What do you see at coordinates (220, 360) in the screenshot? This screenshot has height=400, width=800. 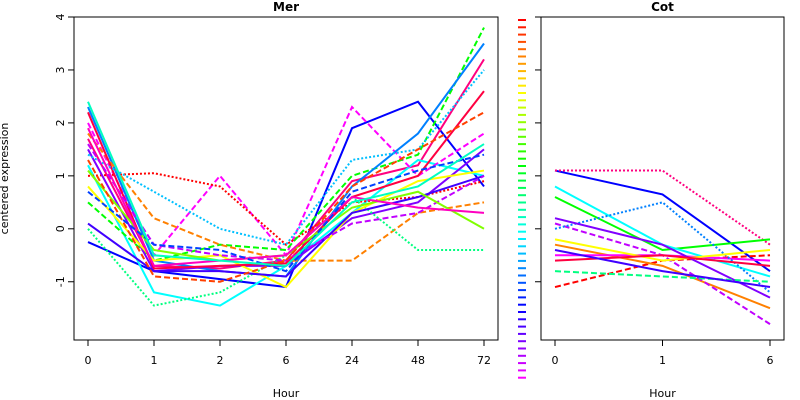 I see `x-tick-label: 2` at bounding box center [220, 360].